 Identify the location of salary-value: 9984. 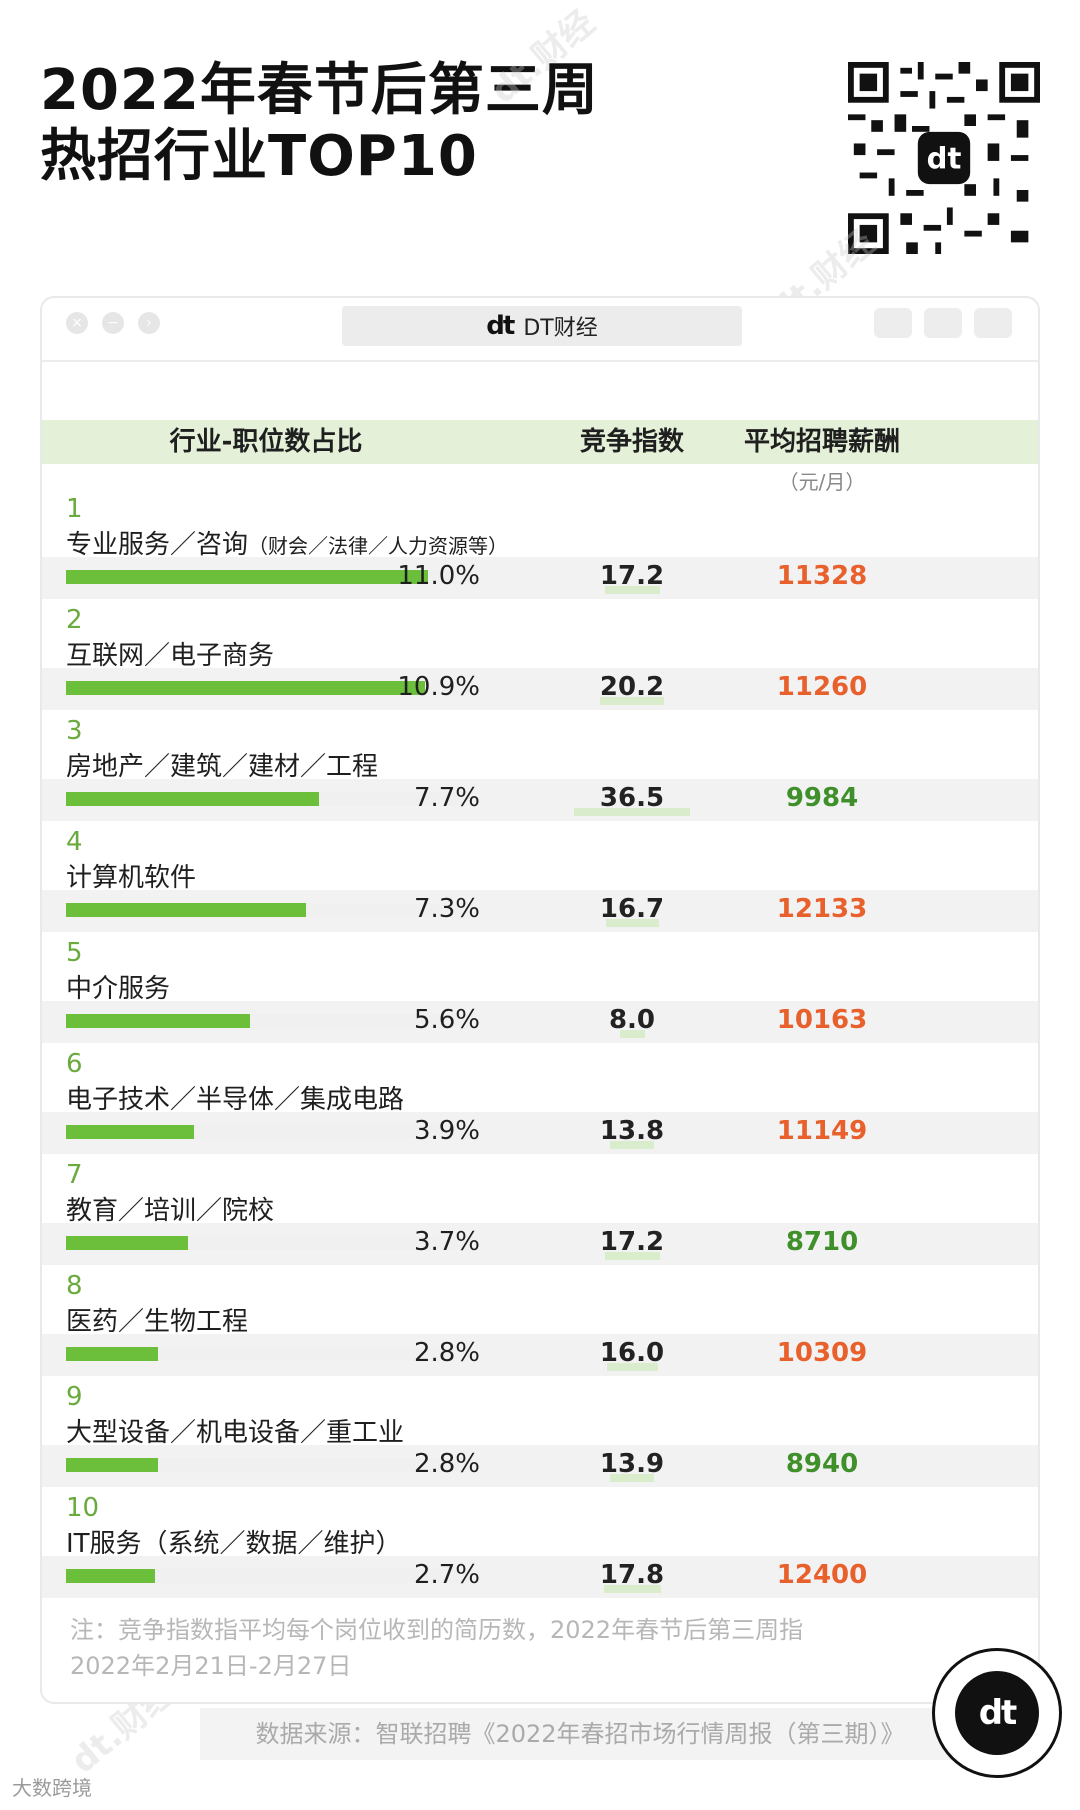
(822, 798).